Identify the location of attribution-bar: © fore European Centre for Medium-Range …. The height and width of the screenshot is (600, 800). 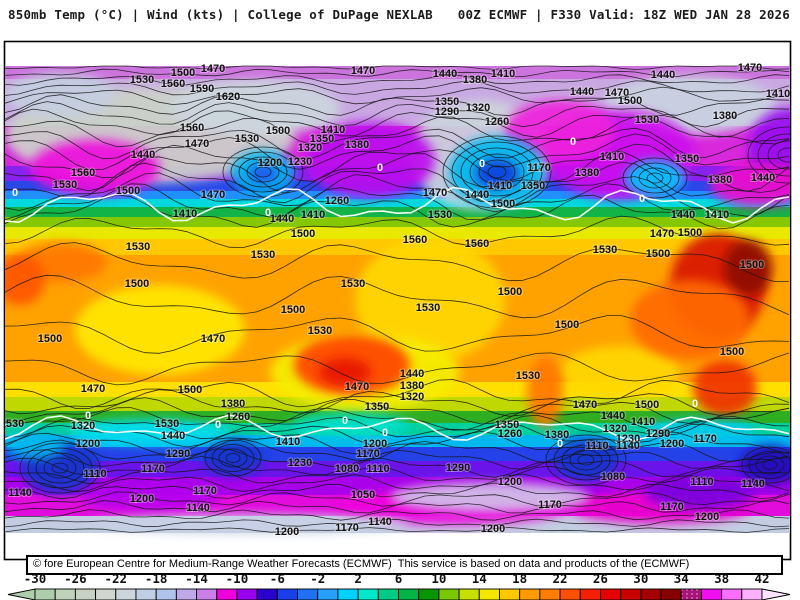
(404, 565).